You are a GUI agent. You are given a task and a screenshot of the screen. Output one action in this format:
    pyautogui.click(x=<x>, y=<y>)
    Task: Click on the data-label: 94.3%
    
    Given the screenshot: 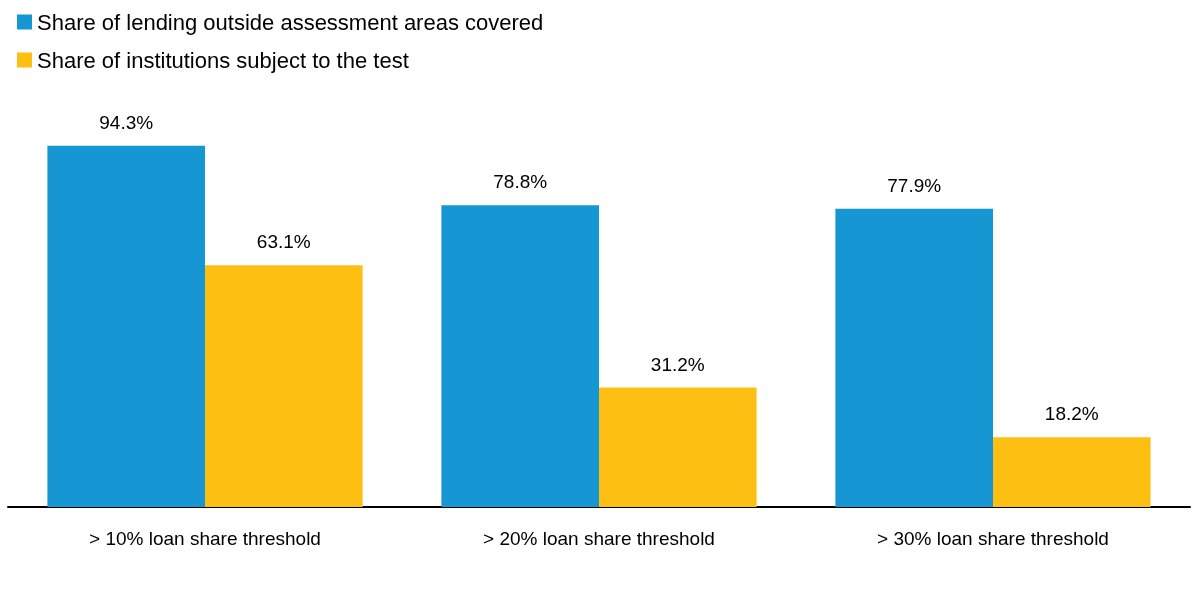 What is the action you would take?
    pyautogui.click(x=126, y=122)
    